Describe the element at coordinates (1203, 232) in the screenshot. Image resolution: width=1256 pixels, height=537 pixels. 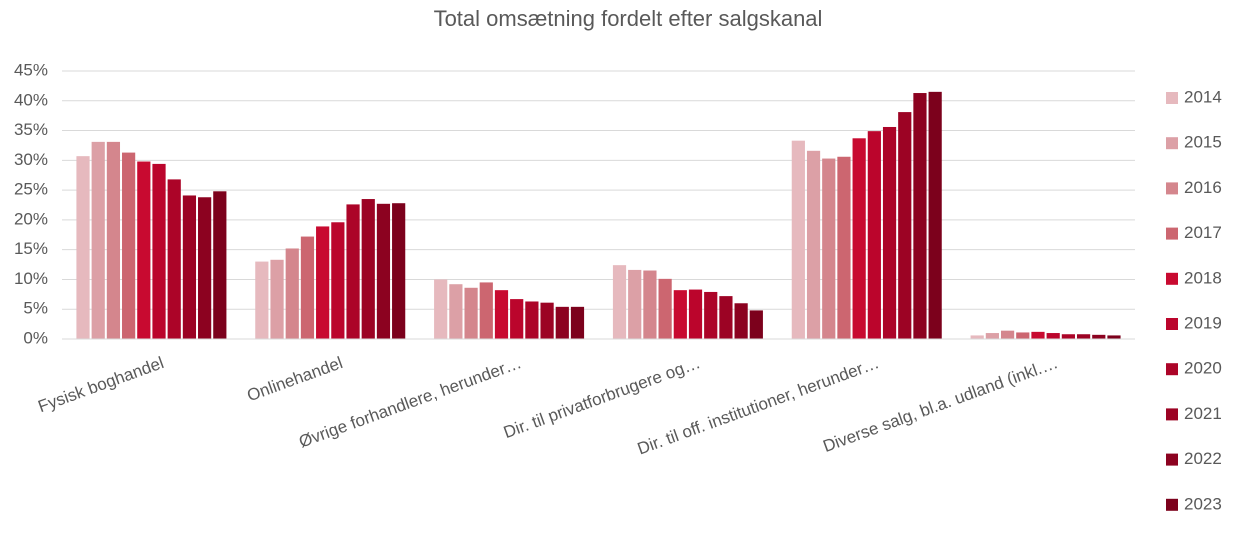
I see `legend-label: 2017` at that location.